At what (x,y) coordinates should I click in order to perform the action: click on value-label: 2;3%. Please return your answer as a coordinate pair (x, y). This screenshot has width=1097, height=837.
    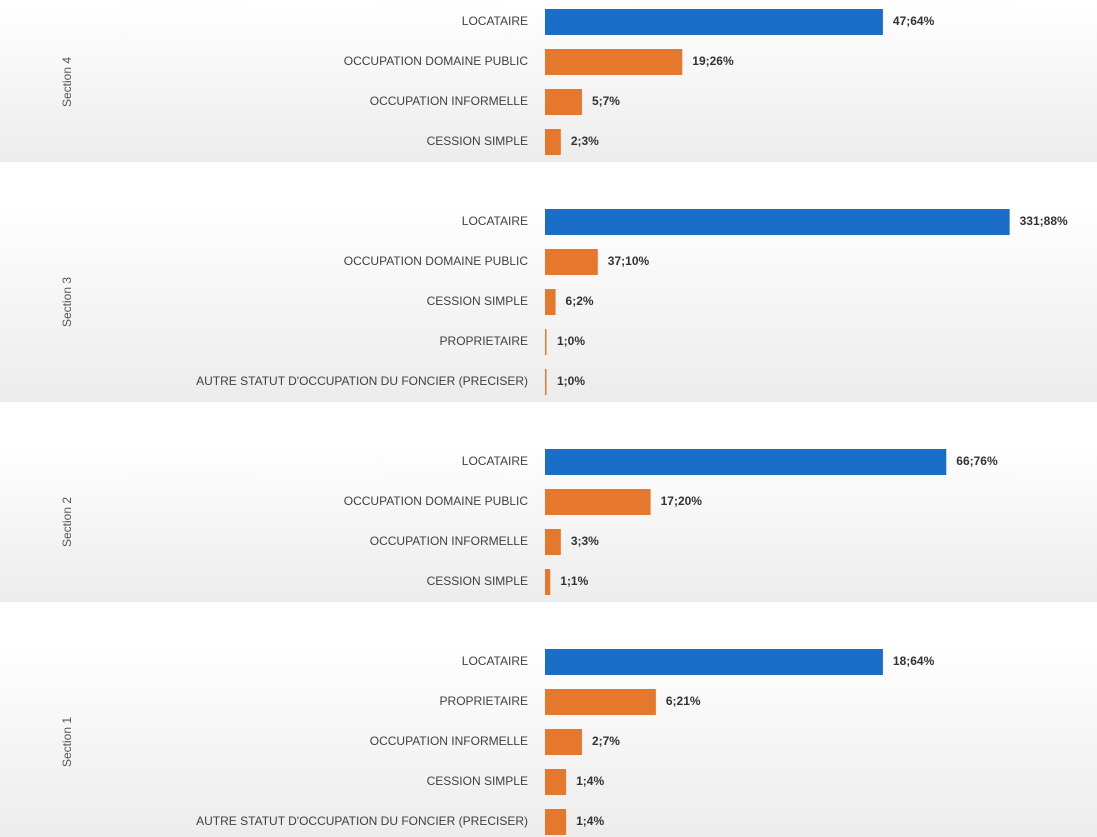
    Looking at the image, I should click on (585, 141).